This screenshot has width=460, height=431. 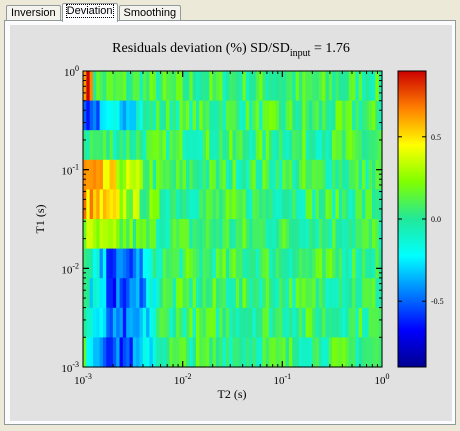 I want to click on tab-smoothing: Smoothing, so click(x=150, y=13).